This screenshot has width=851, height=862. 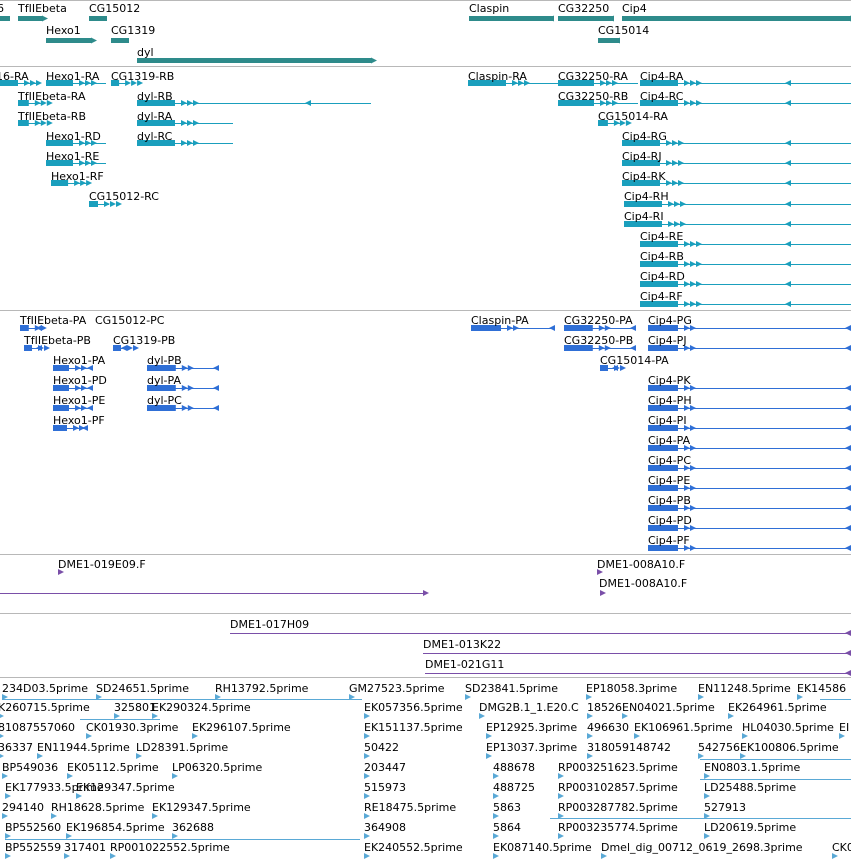 I want to click on protein-label: Cip4-PE, so click(x=669, y=480).